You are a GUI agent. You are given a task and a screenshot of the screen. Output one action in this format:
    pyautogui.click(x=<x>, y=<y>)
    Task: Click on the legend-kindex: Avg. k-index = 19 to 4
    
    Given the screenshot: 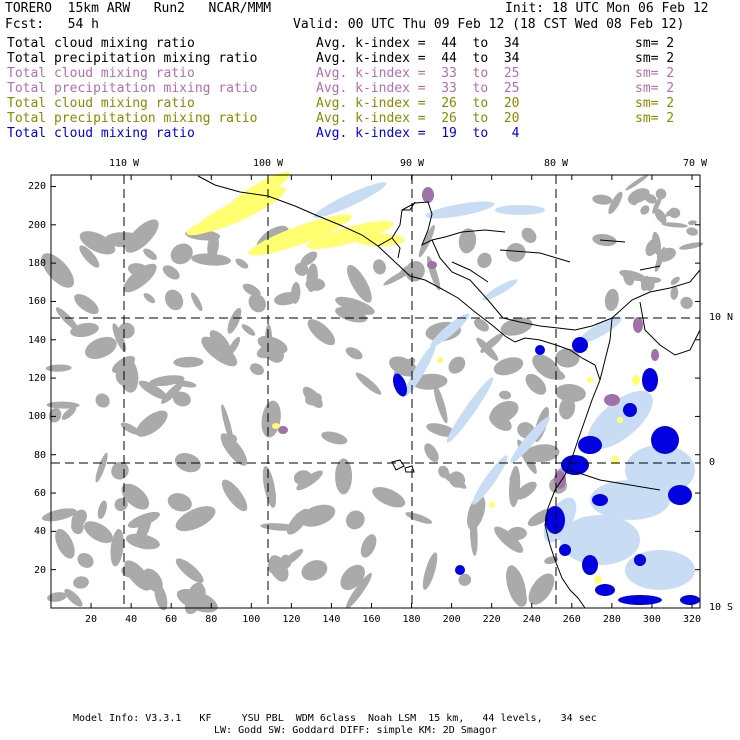 What is the action you would take?
    pyautogui.click(x=418, y=133)
    